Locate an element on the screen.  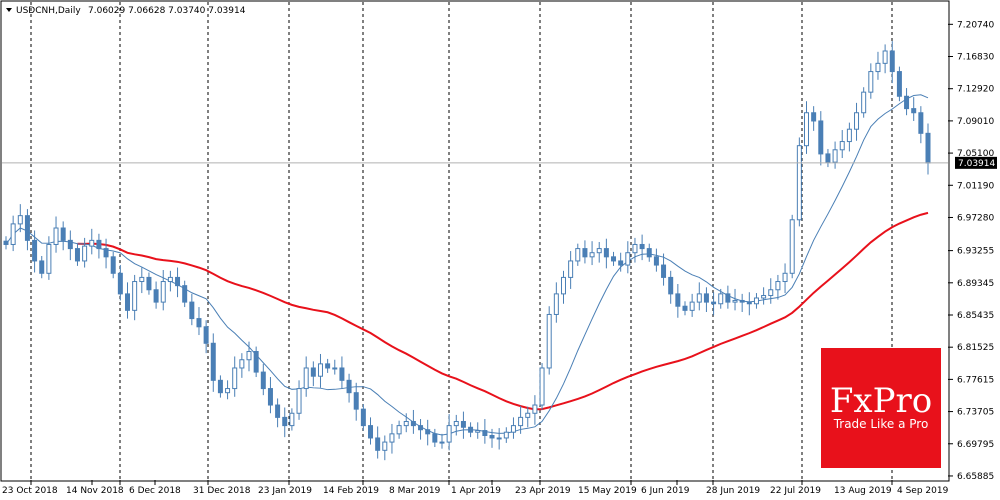
fxpro-logo: FxPro Trade Like a Pro is located at coordinates (881, 408).